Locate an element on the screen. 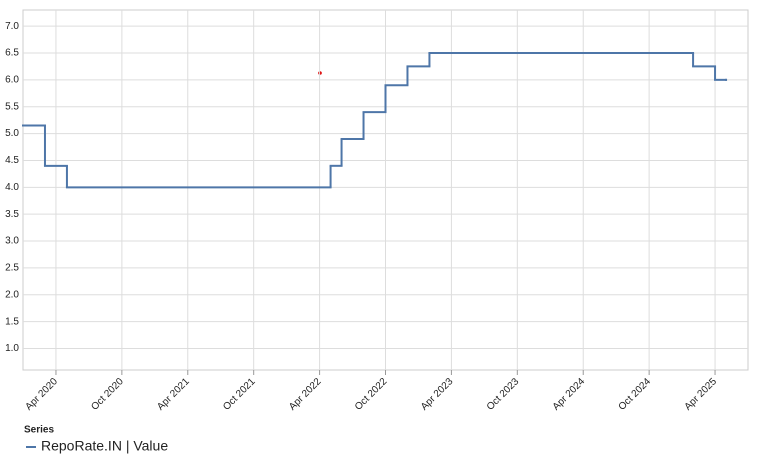 Image resolution: width=768 pixels, height=460 pixels. y-tick-label: 3.0 is located at coordinates (12, 241).